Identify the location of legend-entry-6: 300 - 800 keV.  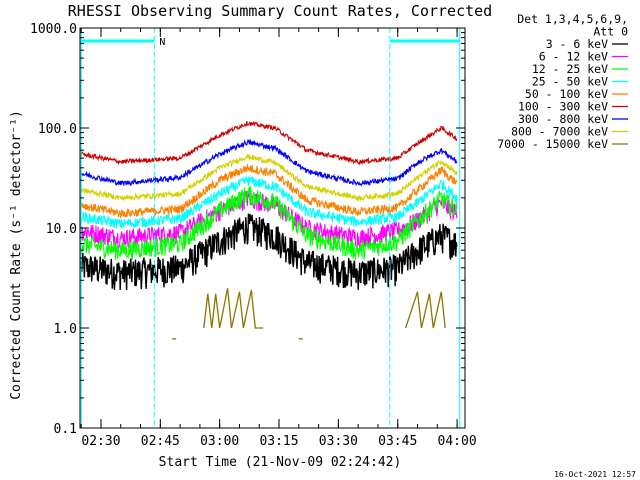
(563, 119).